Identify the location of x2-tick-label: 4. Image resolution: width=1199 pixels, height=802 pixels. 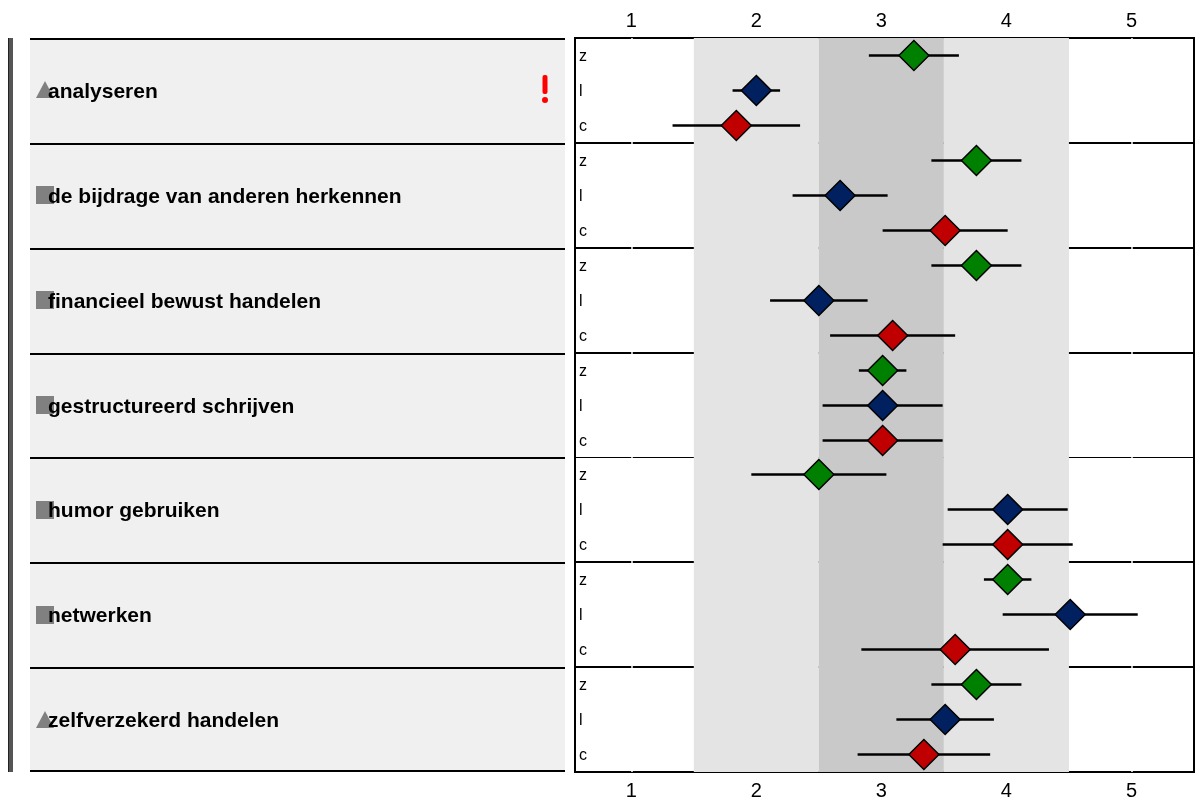
(1006, 20).